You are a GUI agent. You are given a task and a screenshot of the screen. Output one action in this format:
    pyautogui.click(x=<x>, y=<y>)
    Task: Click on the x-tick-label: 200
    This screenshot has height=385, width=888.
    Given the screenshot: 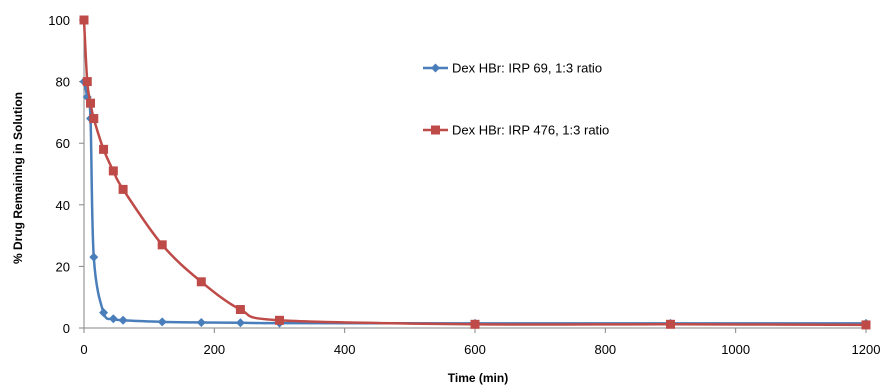 What is the action you would take?
    pyautogui.click(x=214, y=349)
    